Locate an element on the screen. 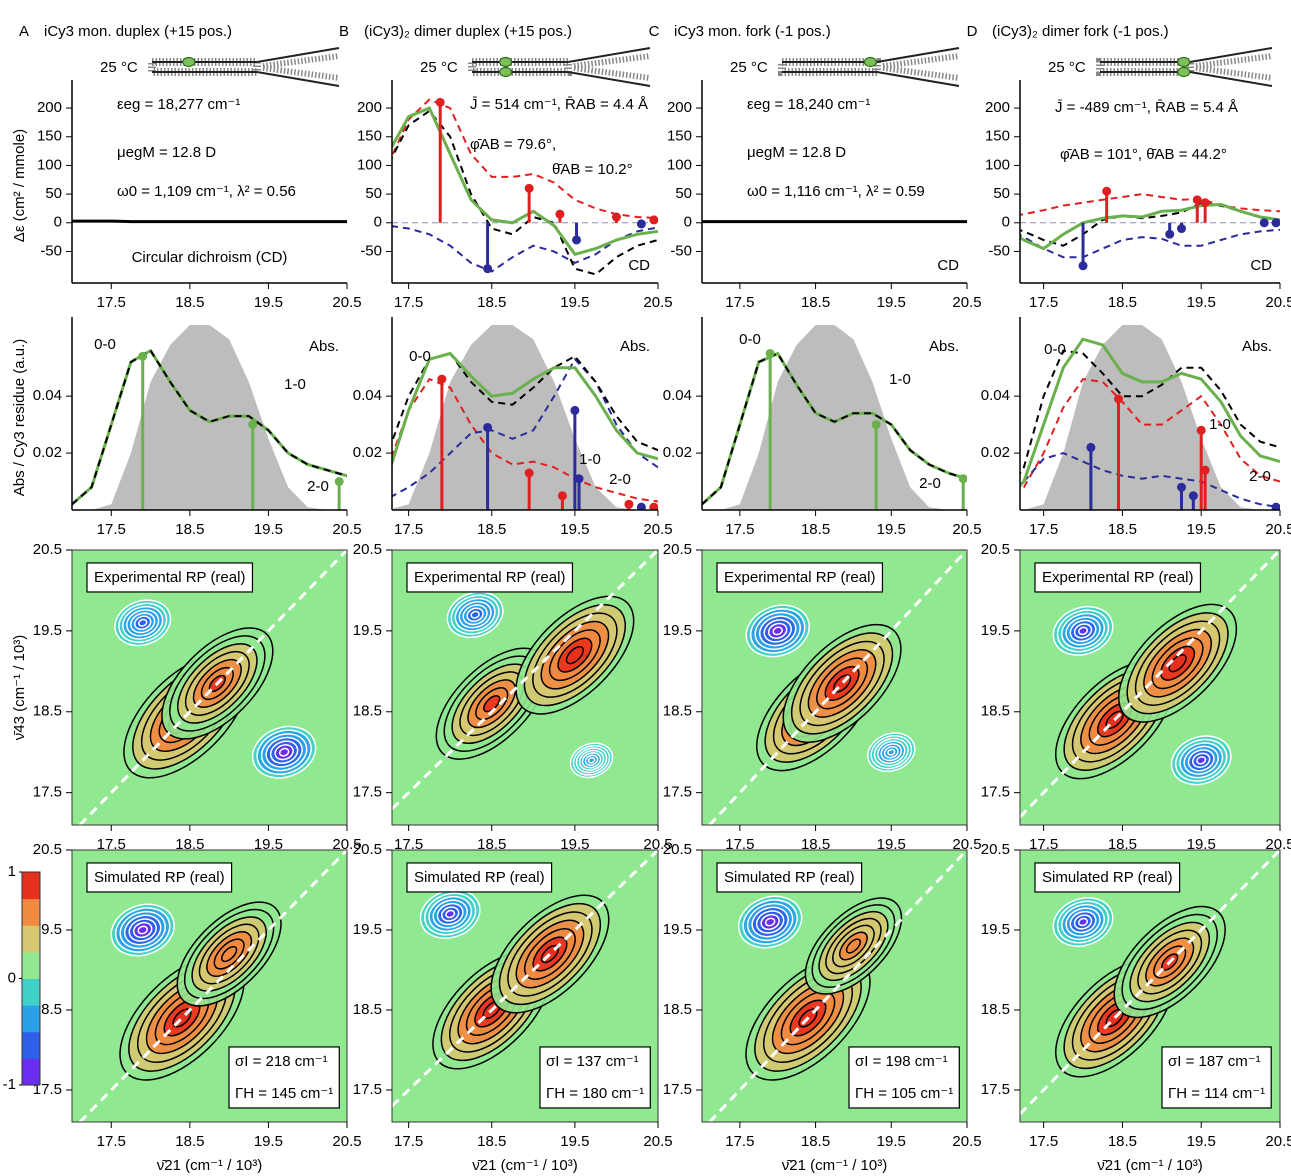 The width and height of the screenshot is (1291, 1176). params-box is located at coordinates (1216, 1077).